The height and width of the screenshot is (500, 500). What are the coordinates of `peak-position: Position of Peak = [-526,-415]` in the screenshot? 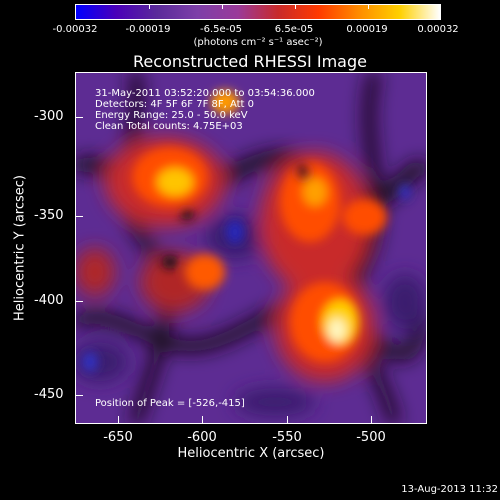 It's located at (170, 403).